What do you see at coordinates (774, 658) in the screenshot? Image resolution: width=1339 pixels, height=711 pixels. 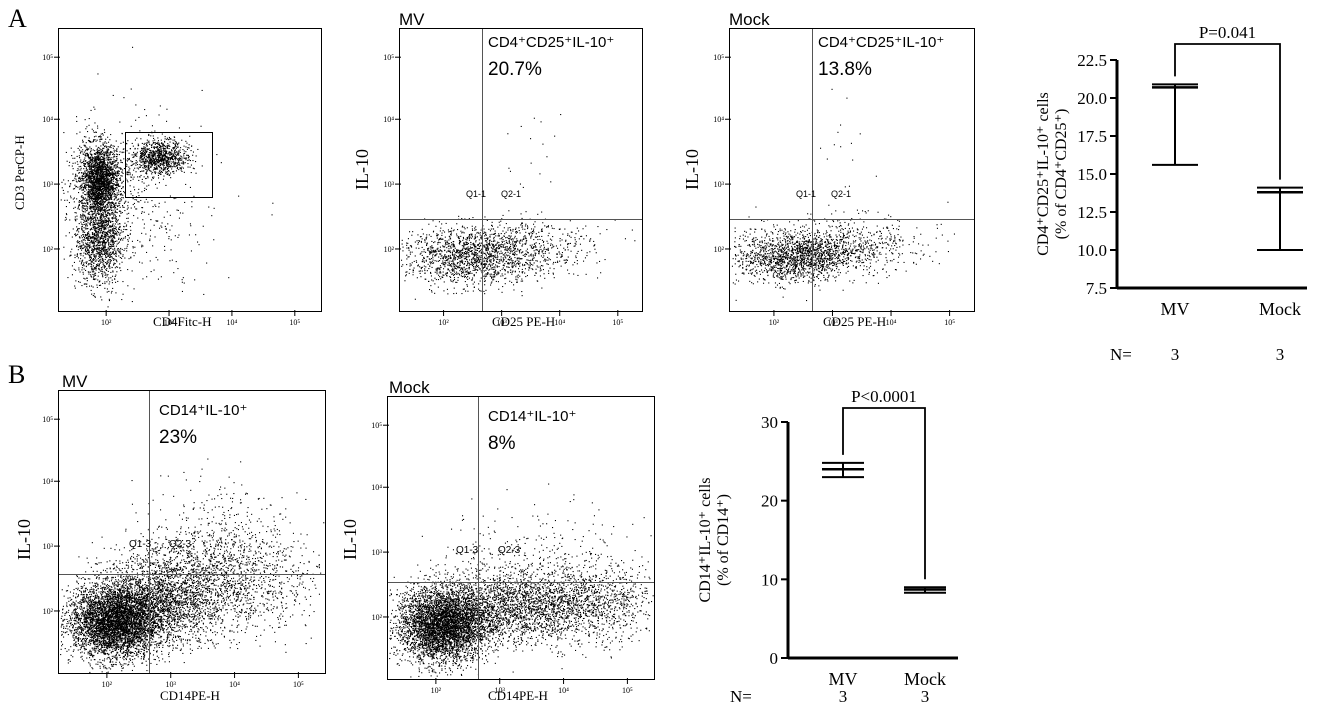 I see `y-tick-label: 0` at bounding box center [774, 658].